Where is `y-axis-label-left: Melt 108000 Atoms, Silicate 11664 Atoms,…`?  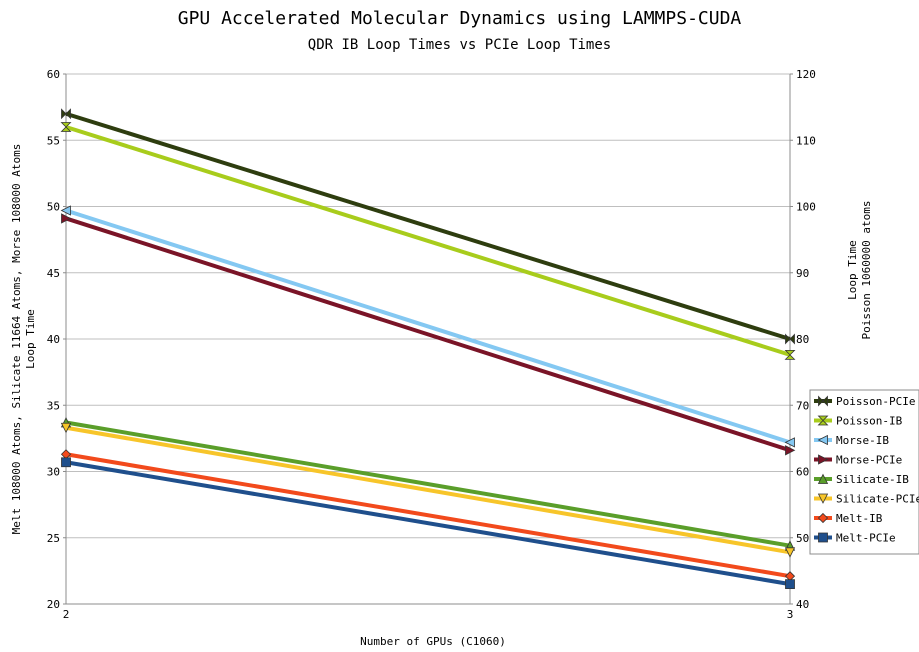 y-axis-label-left: Melt 108000 Atoms, Silicate 11664 Atoms,… is located at coordinates (16, 339).